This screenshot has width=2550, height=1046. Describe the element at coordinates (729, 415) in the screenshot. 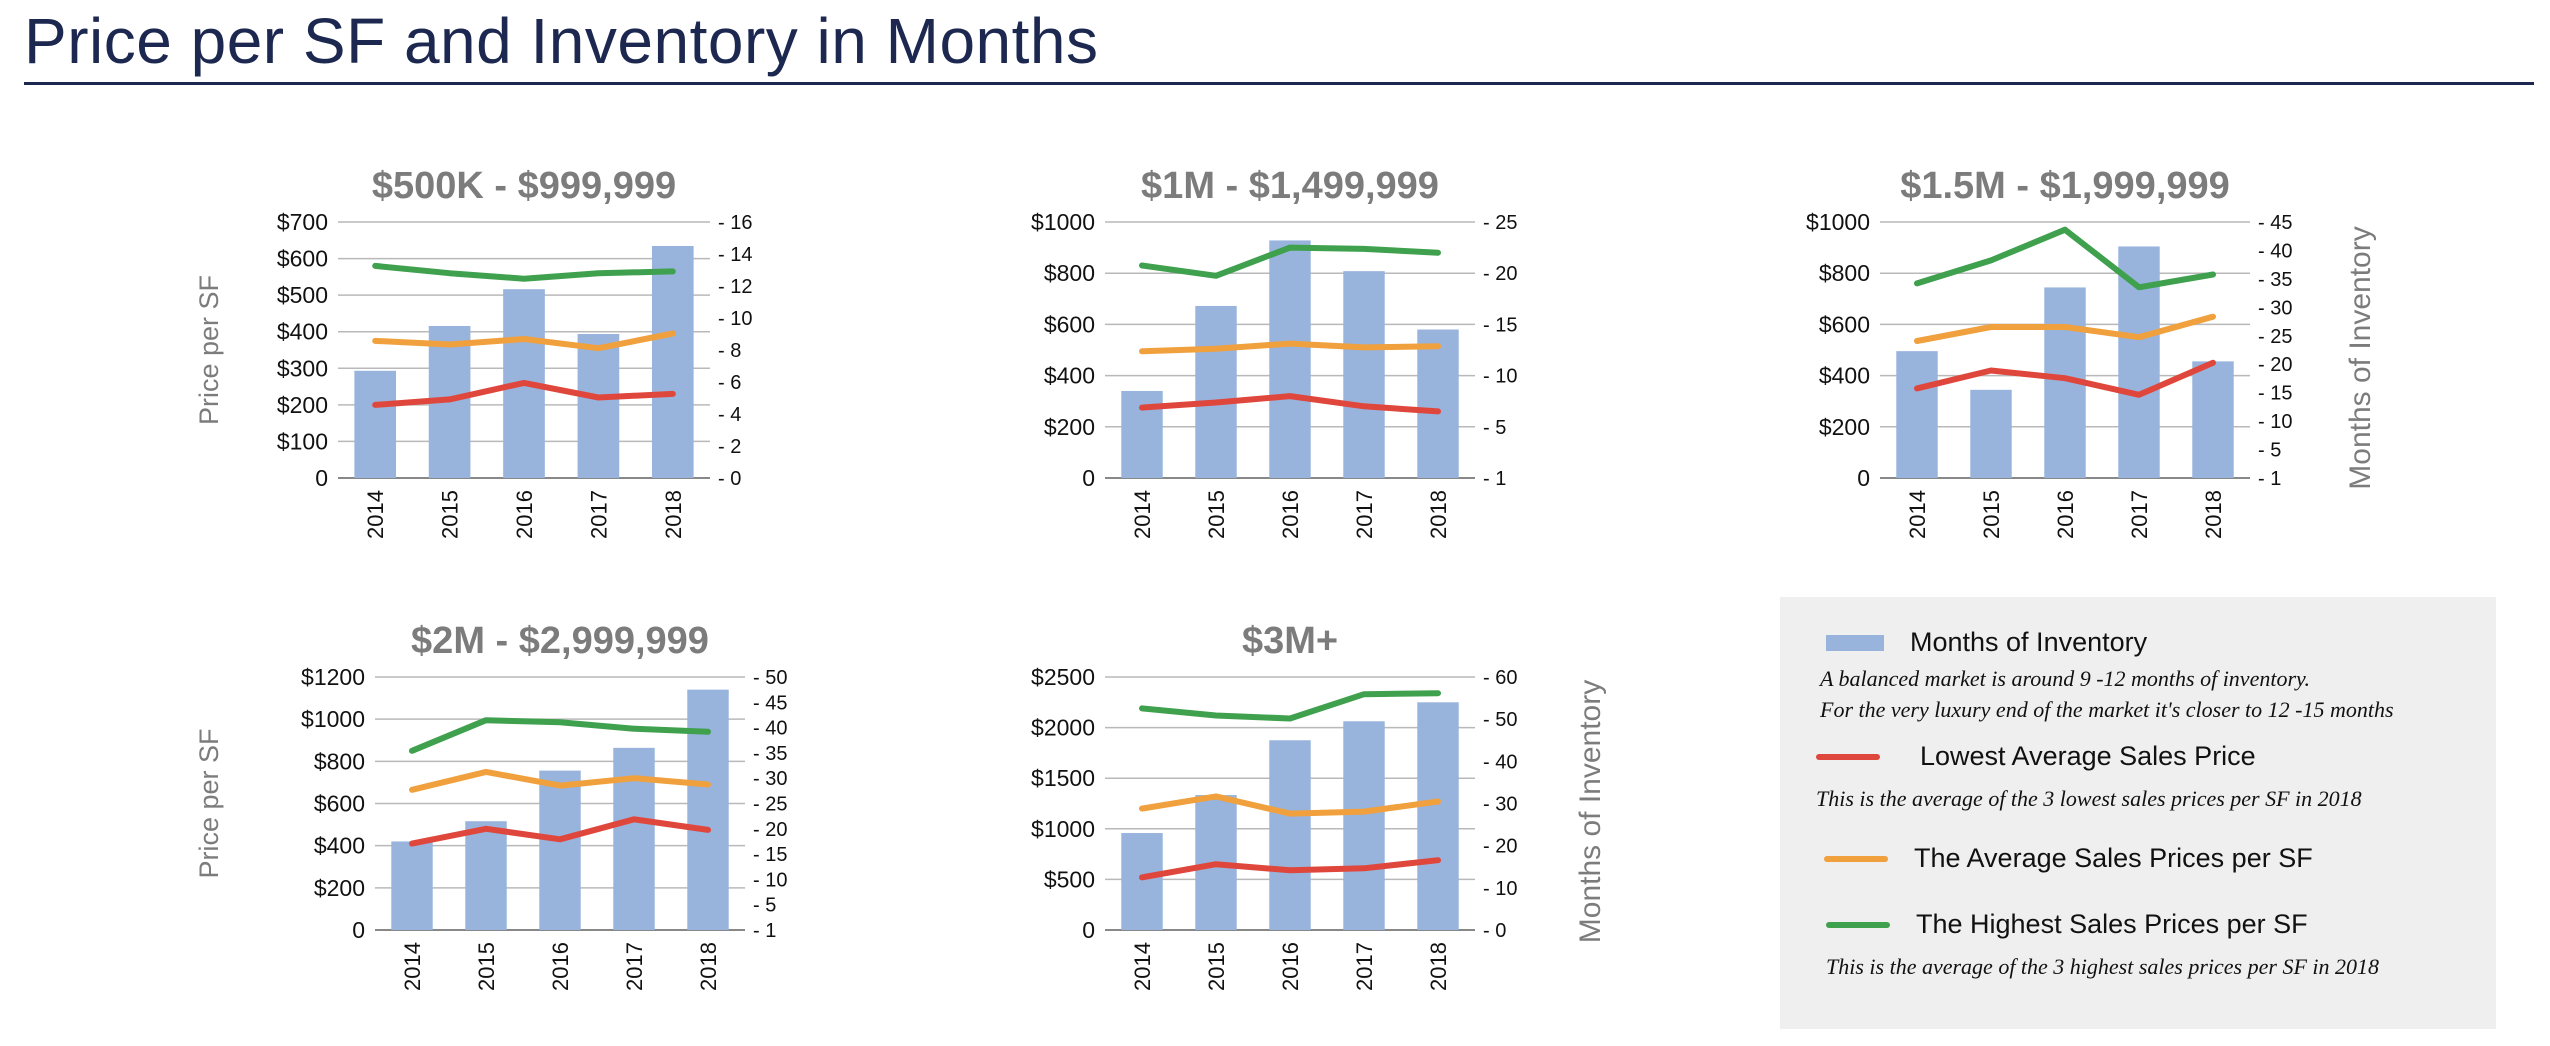

I see `y2-tick-label: - 4` at that location.